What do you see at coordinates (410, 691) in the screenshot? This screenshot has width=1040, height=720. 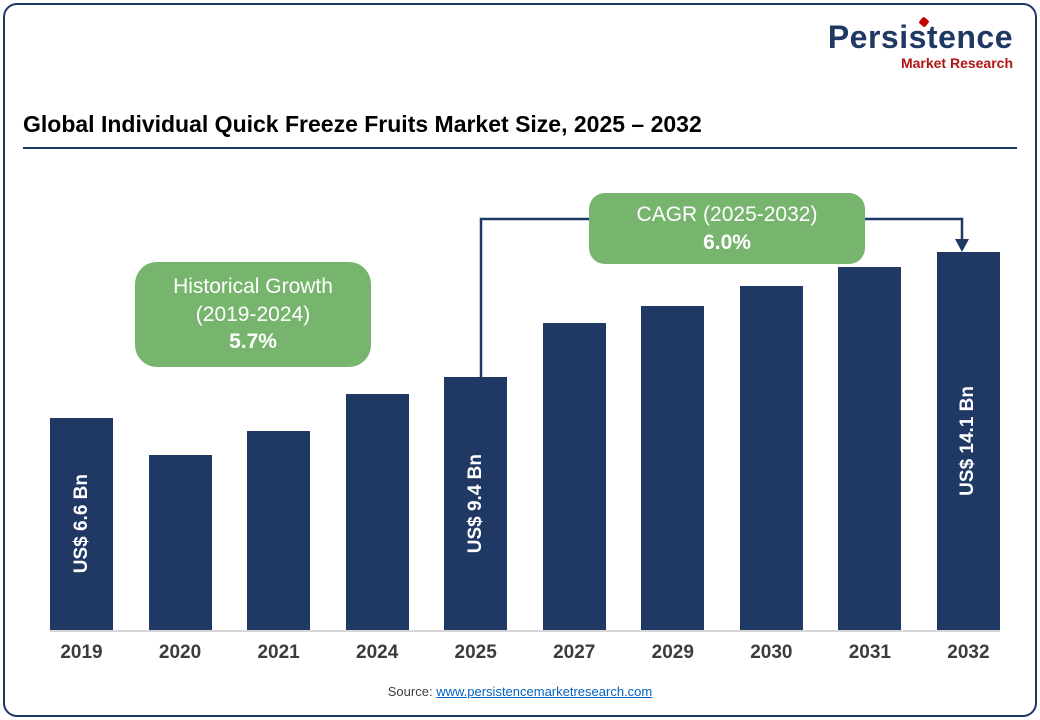 I see `source-label: Source:` at bounding box center [410, 691].